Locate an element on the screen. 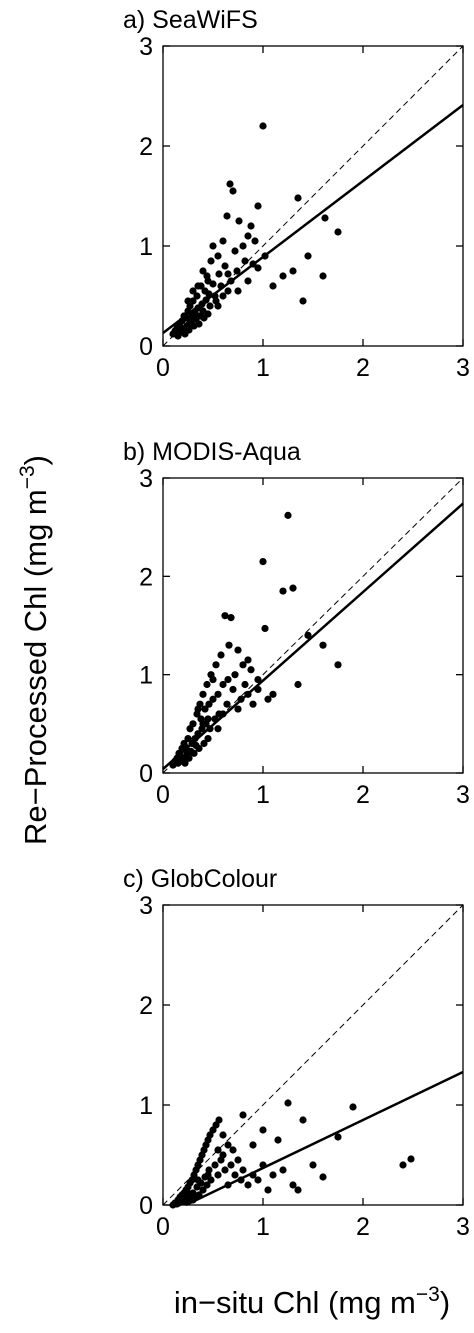 The image size is (474, 1333). panel-2-y-tick-label: 0 is located at coordinates (146, 774).